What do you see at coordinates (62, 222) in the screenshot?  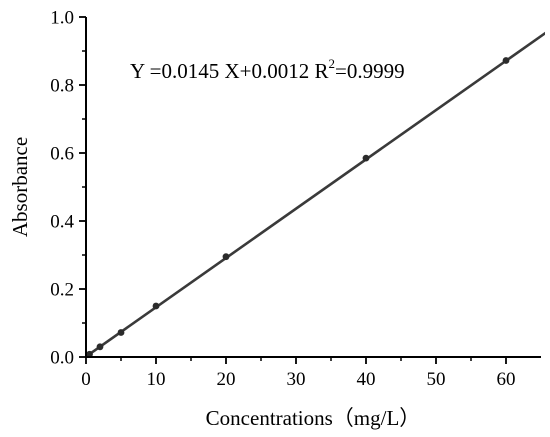 I see `y-tick-label: 0.4` at bounding box center [62, 222].